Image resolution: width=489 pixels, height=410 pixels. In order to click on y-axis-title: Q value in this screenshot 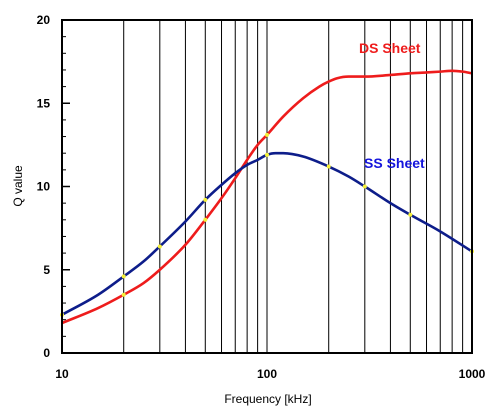, I will do `click(18, 186)`.